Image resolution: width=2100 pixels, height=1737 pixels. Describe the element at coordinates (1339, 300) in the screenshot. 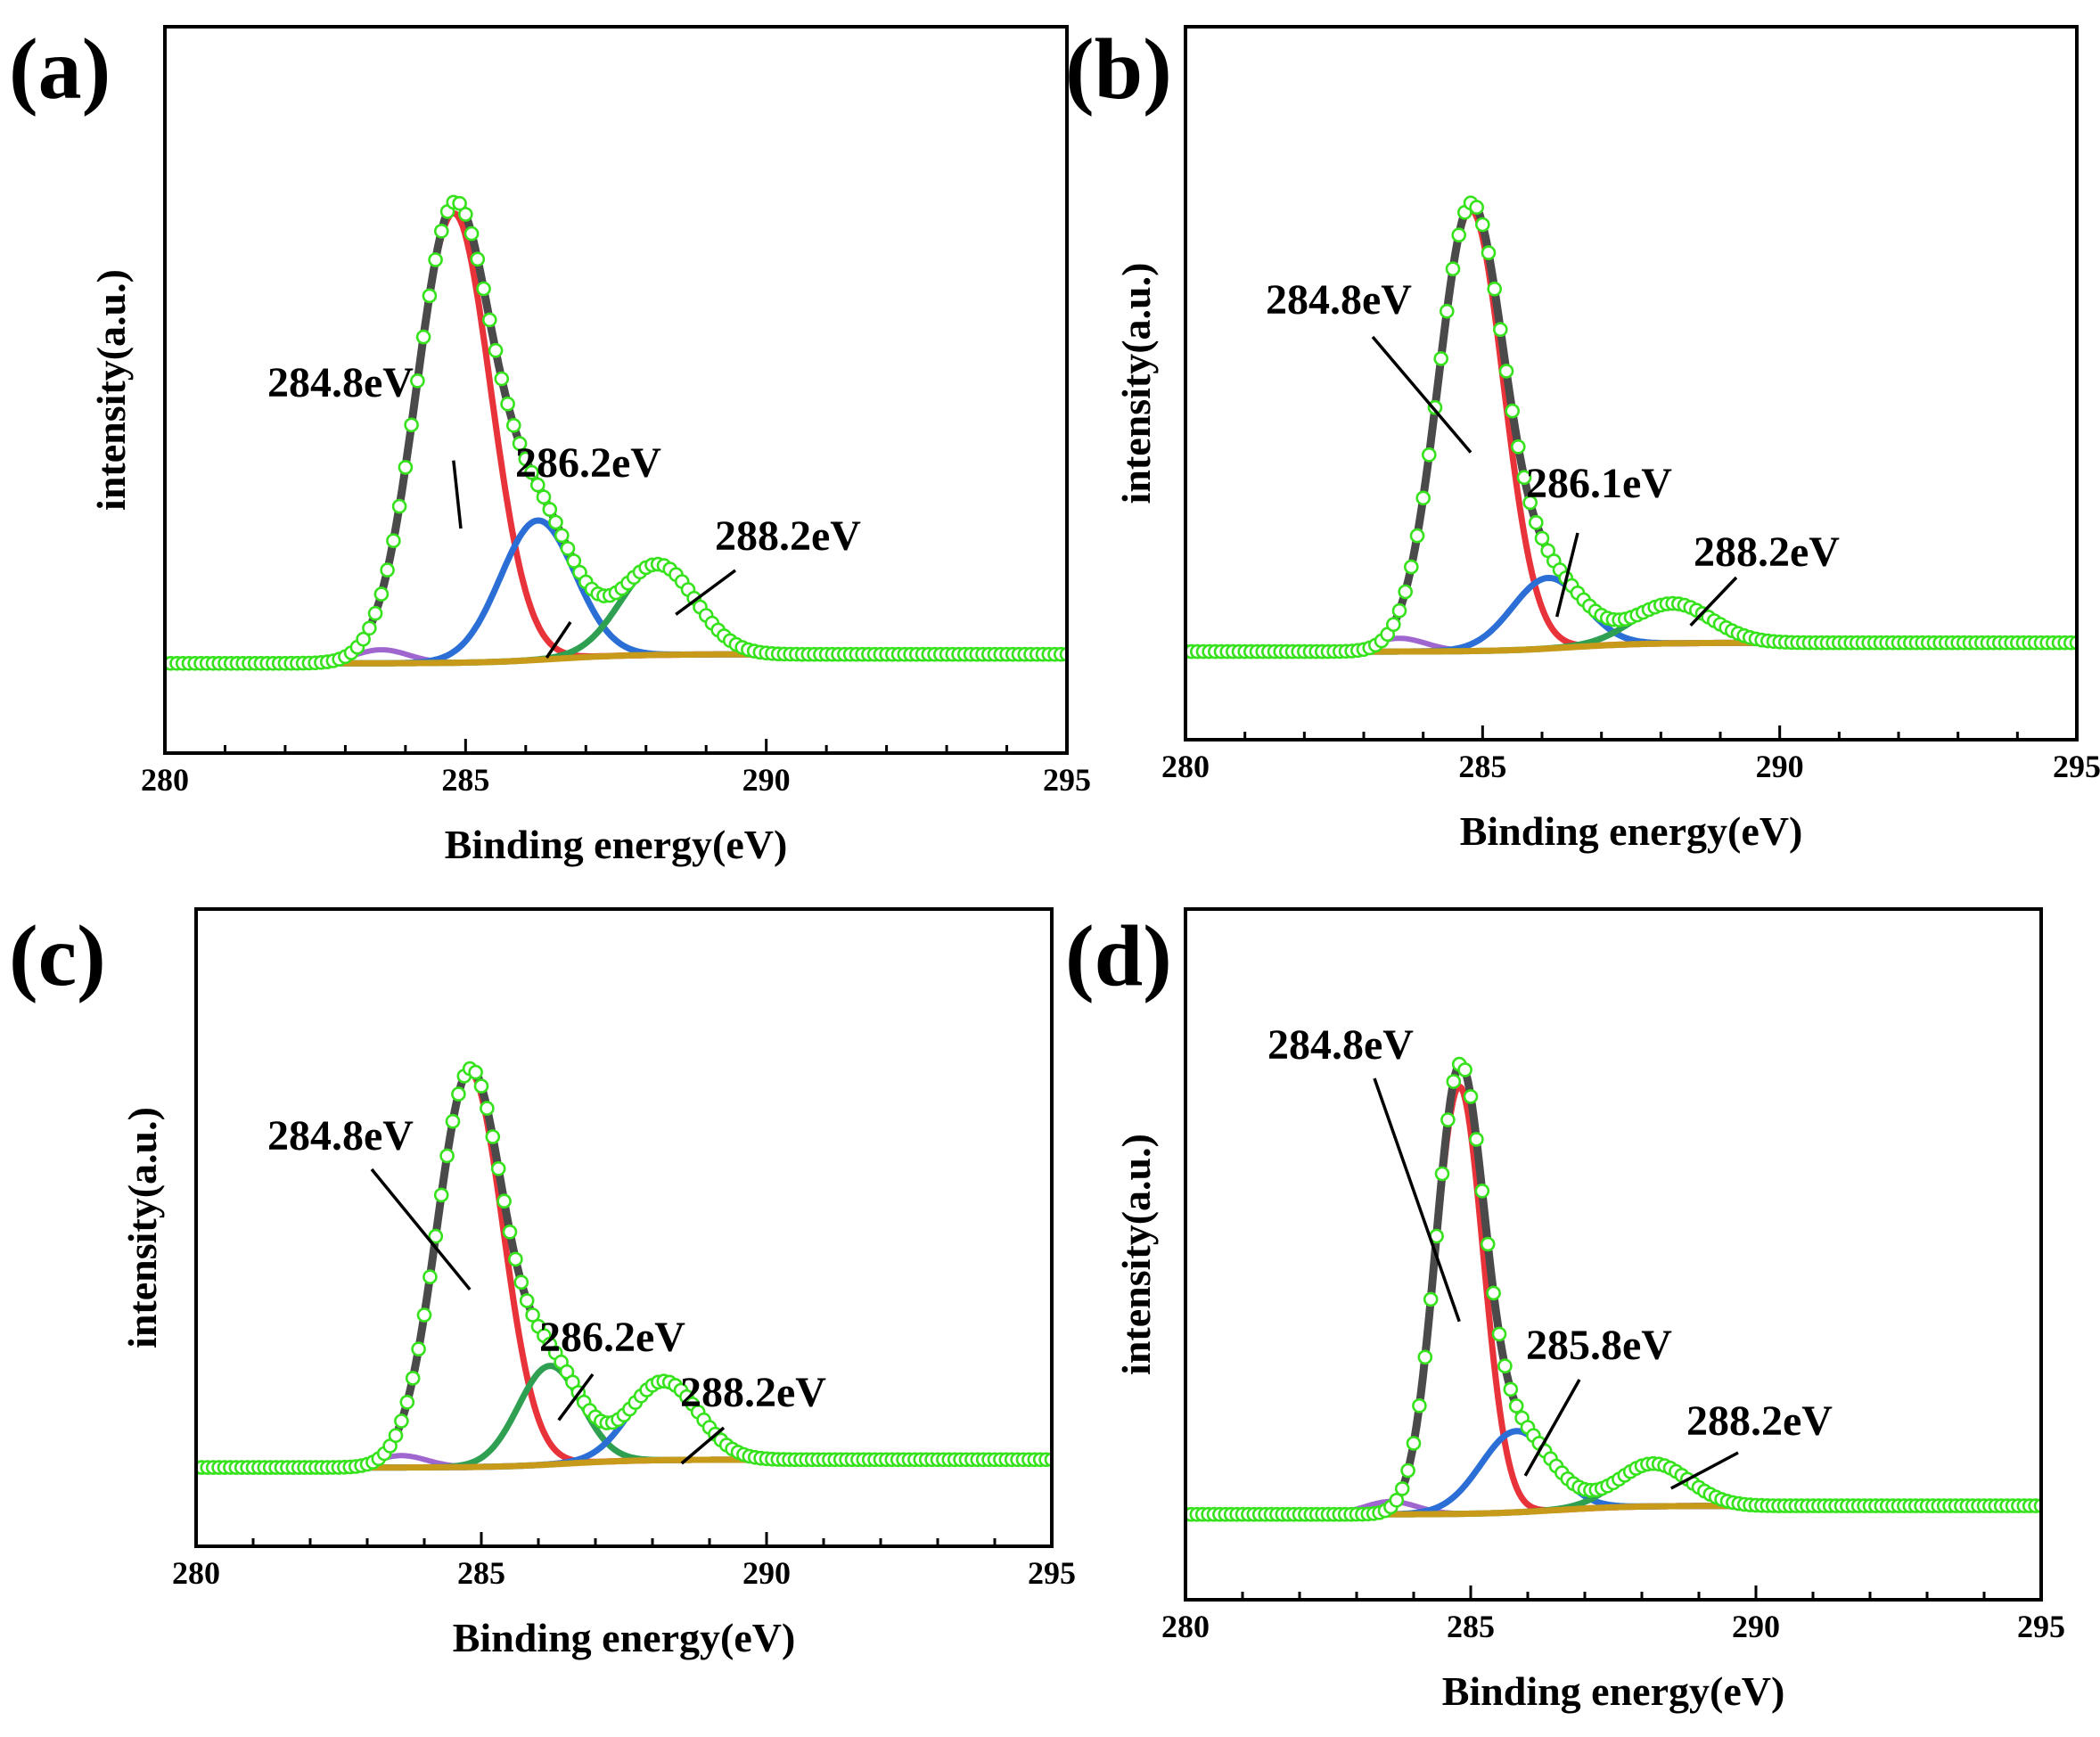

I see `peak-annotation-label: 284.8eV` at that location.